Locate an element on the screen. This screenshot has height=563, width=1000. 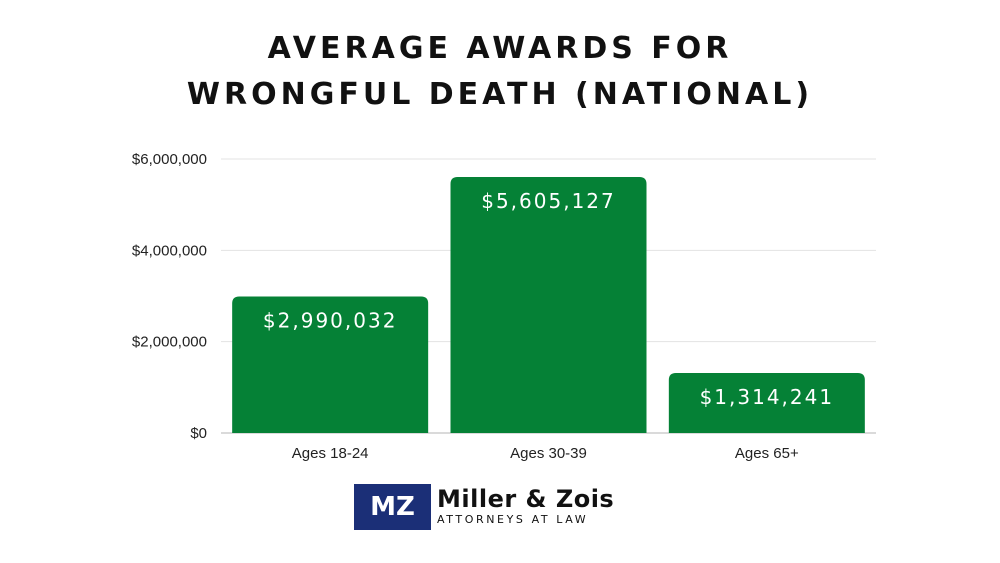
y-tick-label: $0 is located at coordinates (198, 433).